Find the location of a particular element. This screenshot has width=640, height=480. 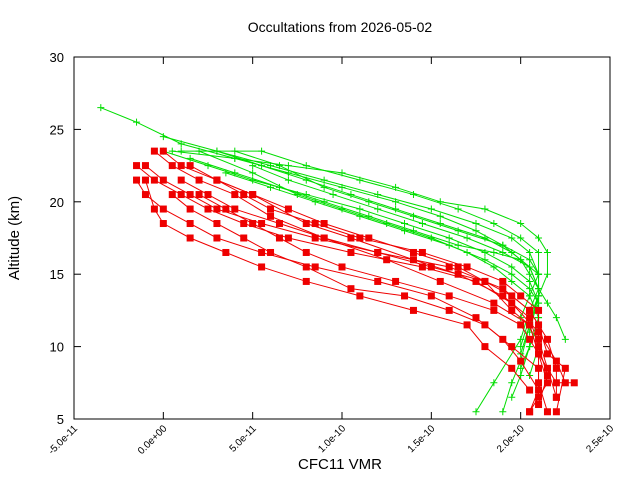

x-tick-label: 1.0e-10 is located at coordinates (332, 439).